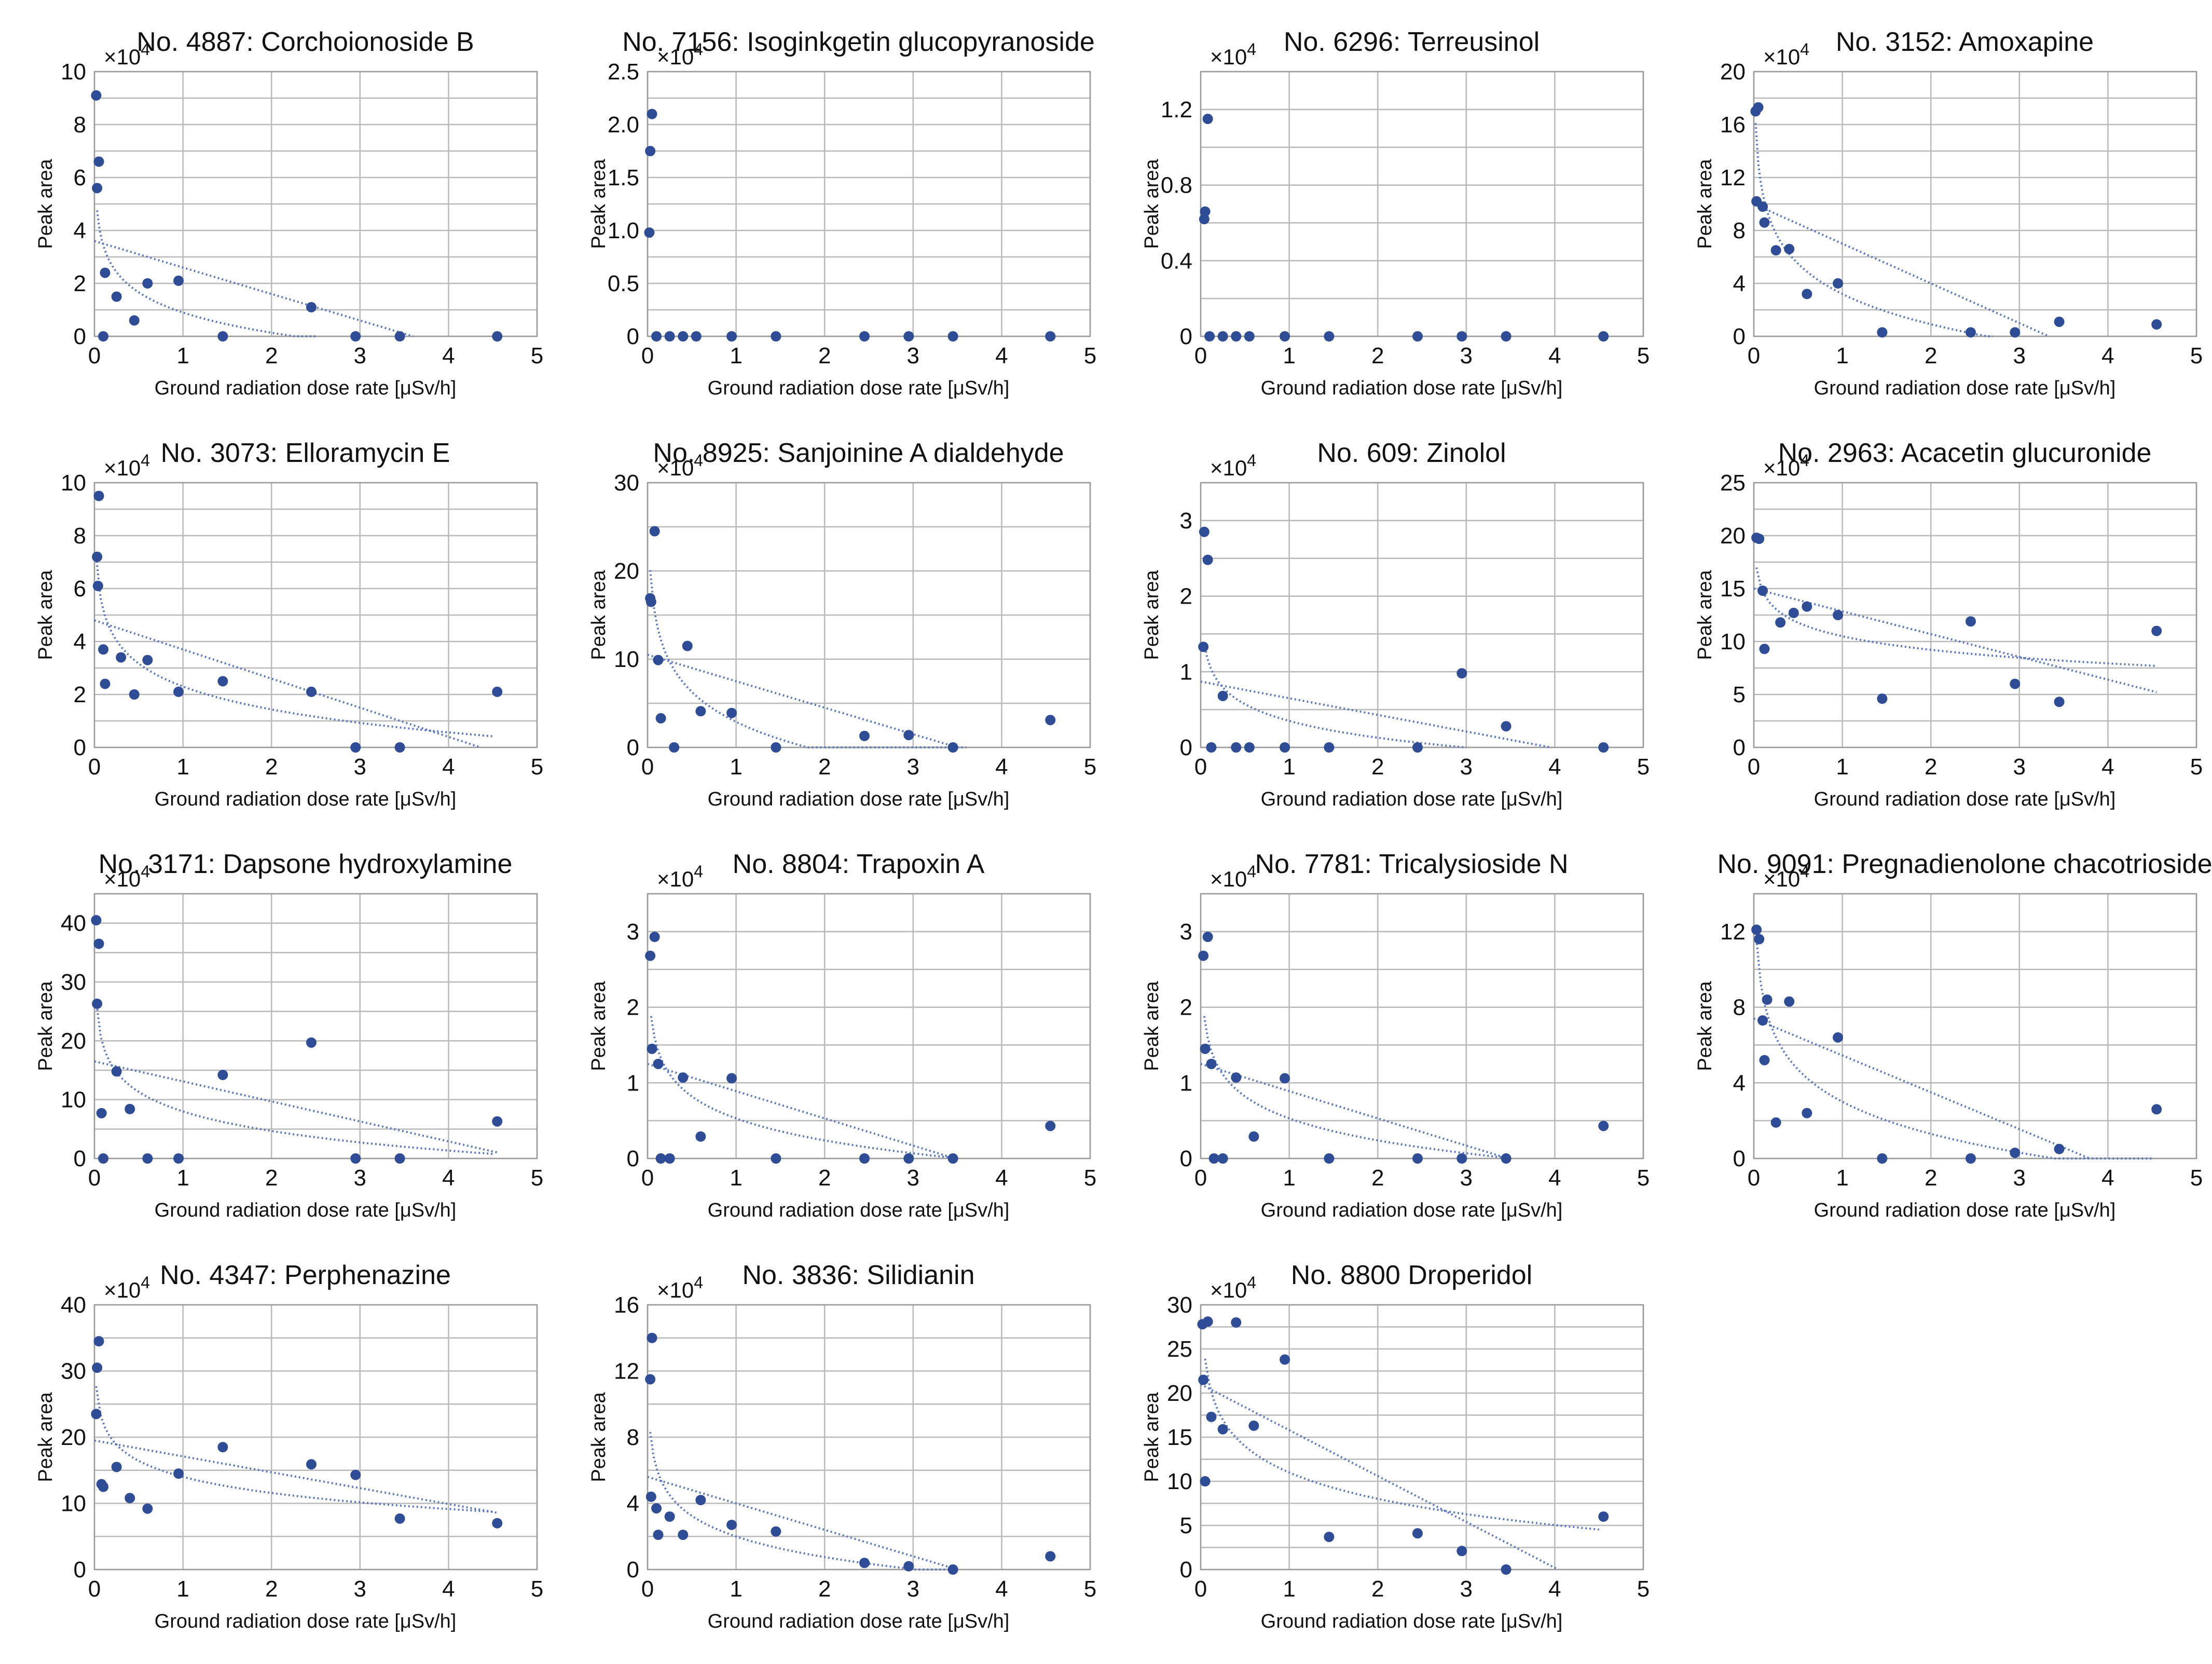 The image size is (2212, 1664). Describe the element at coordinates (80, 589) in the screenshot. I see `y-tick-label: 6` at that location.